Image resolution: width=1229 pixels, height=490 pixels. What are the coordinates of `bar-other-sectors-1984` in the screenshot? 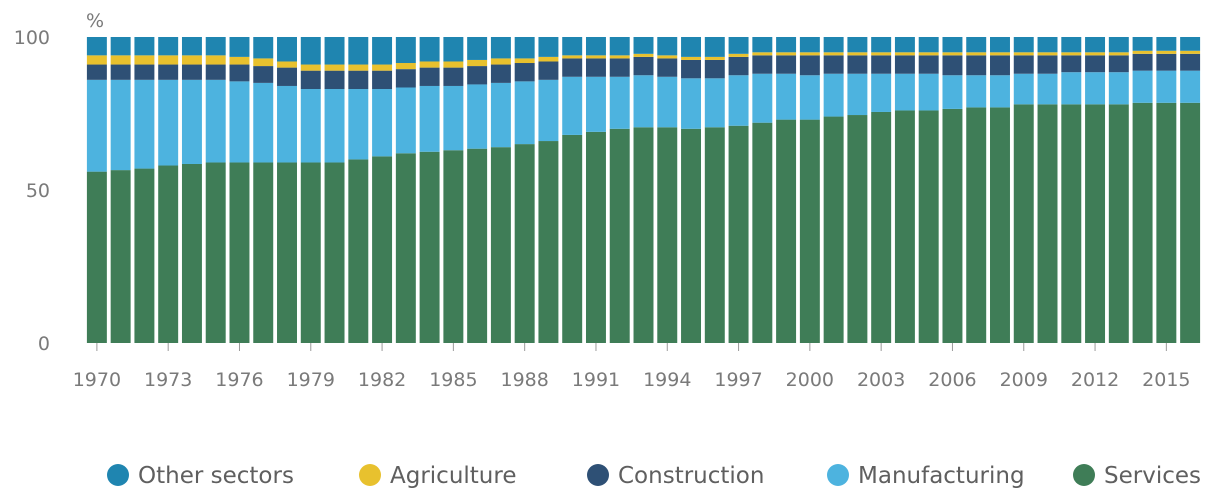 It's located at (429, 49).